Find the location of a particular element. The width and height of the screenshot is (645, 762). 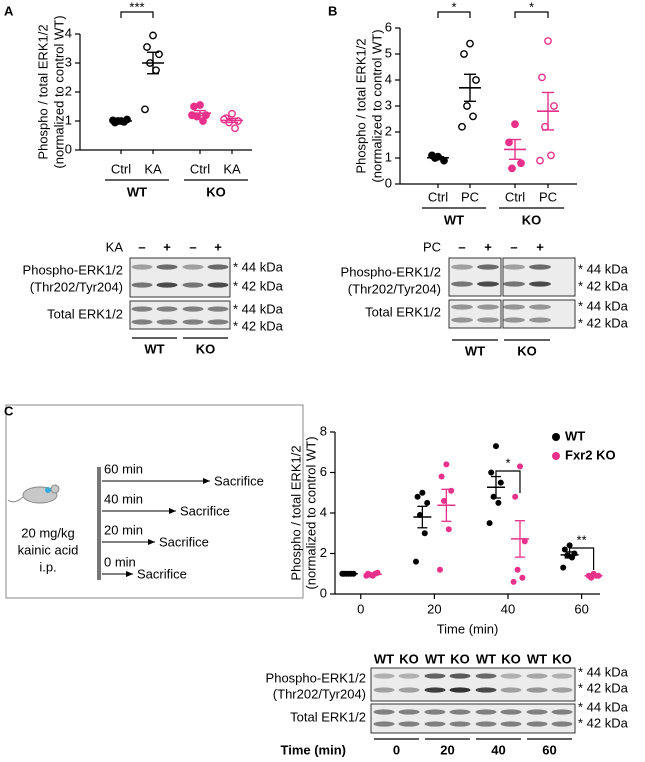

treatment-label: PC is located at coordinates (432, 246).